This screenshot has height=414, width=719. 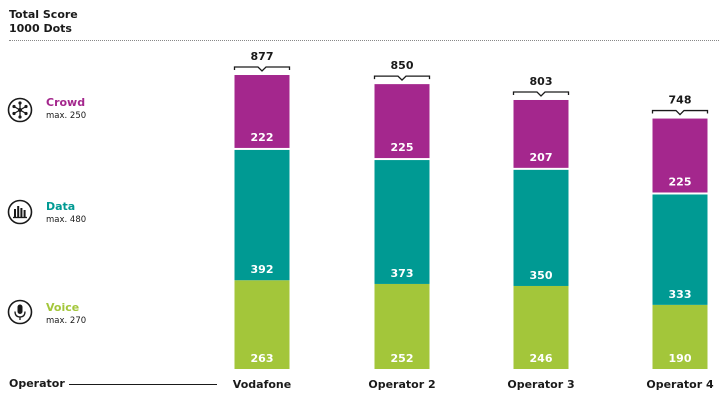 I want to click on total-value-1: 877, so click(x=262, y=56).